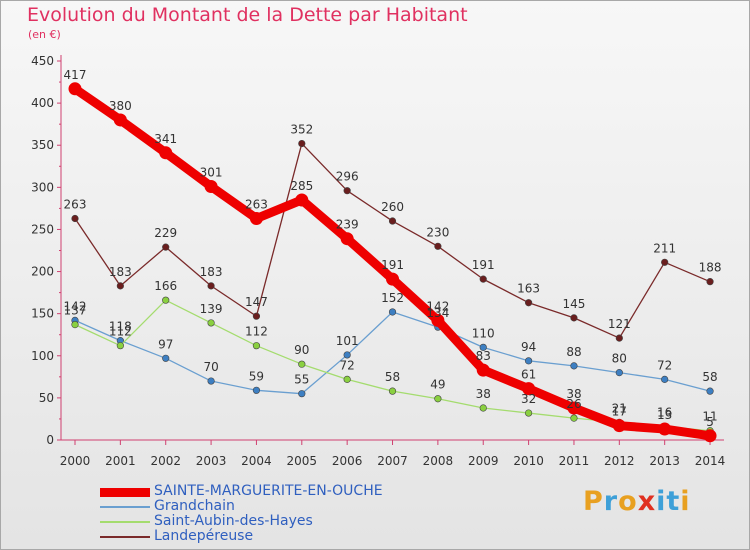  I want to click on data-label: 97, so click(165, 344).